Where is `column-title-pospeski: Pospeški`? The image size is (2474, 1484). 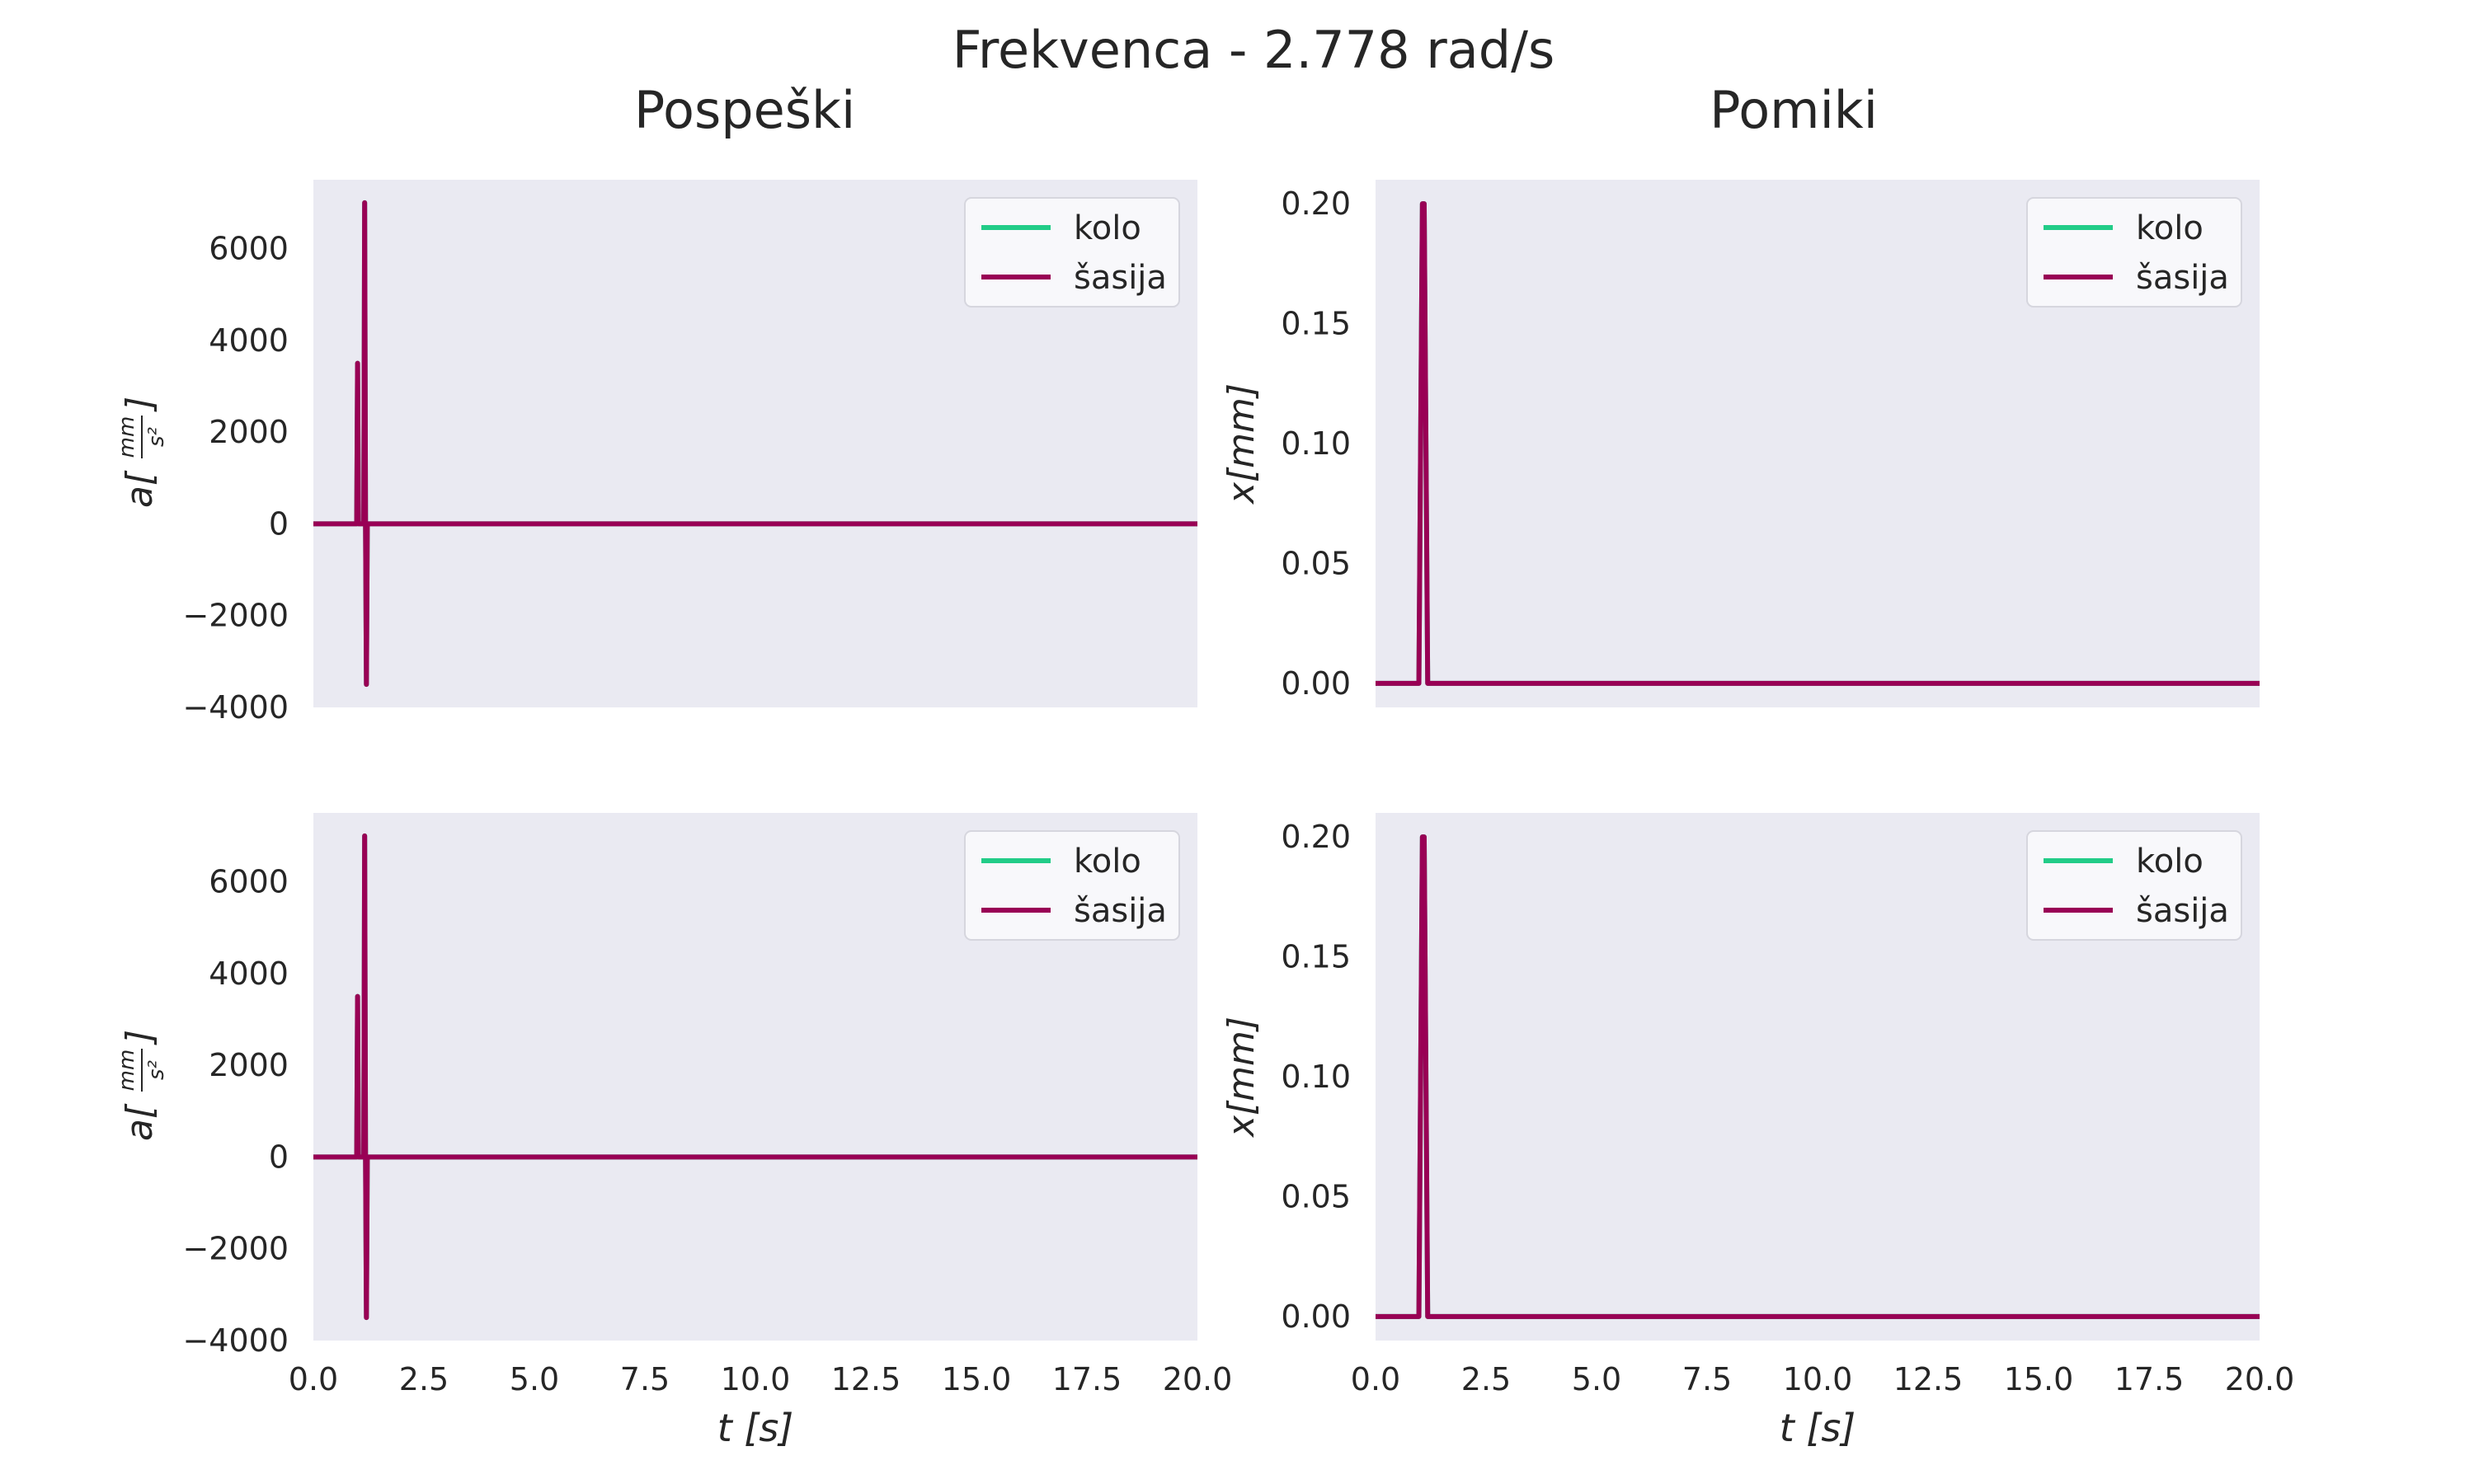
column-title-pospeski: Pospeški is located at coordinates (744, 110).